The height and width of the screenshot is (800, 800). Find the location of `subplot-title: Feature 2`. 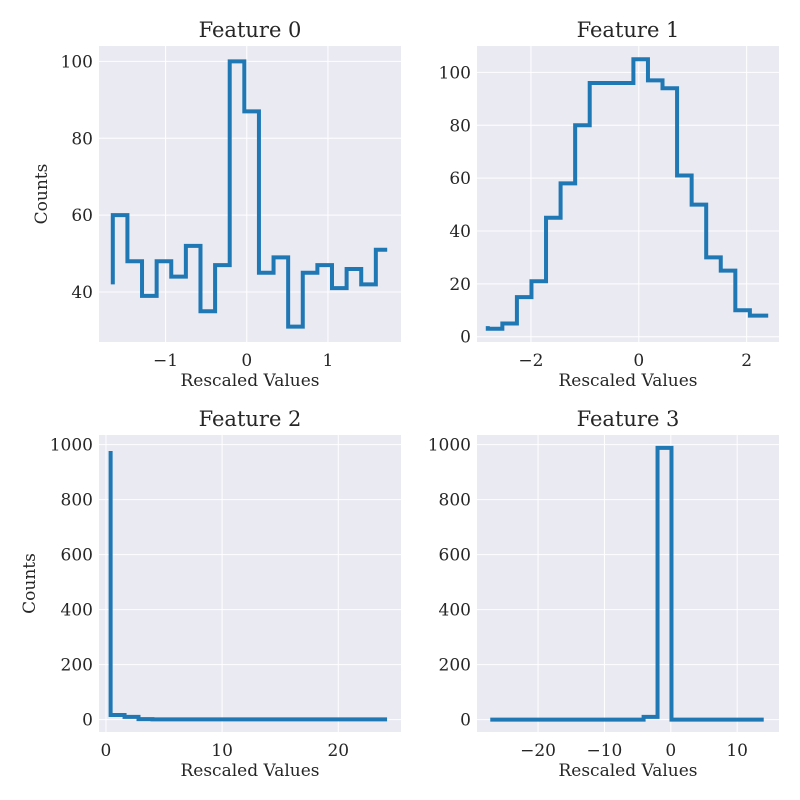

subplot-title: Feature 2 is located at coordinates (250, 419).